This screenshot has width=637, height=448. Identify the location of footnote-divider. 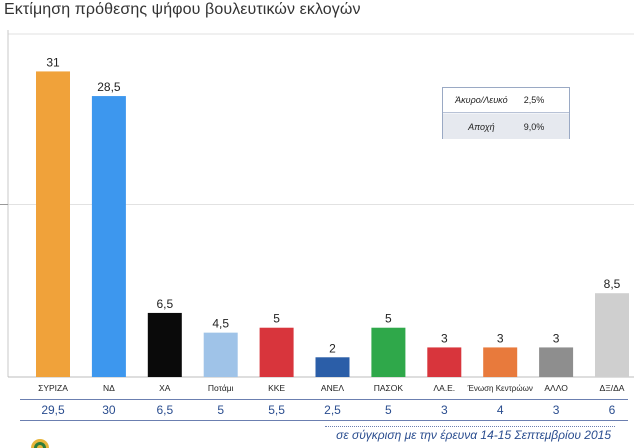
(470, 426).